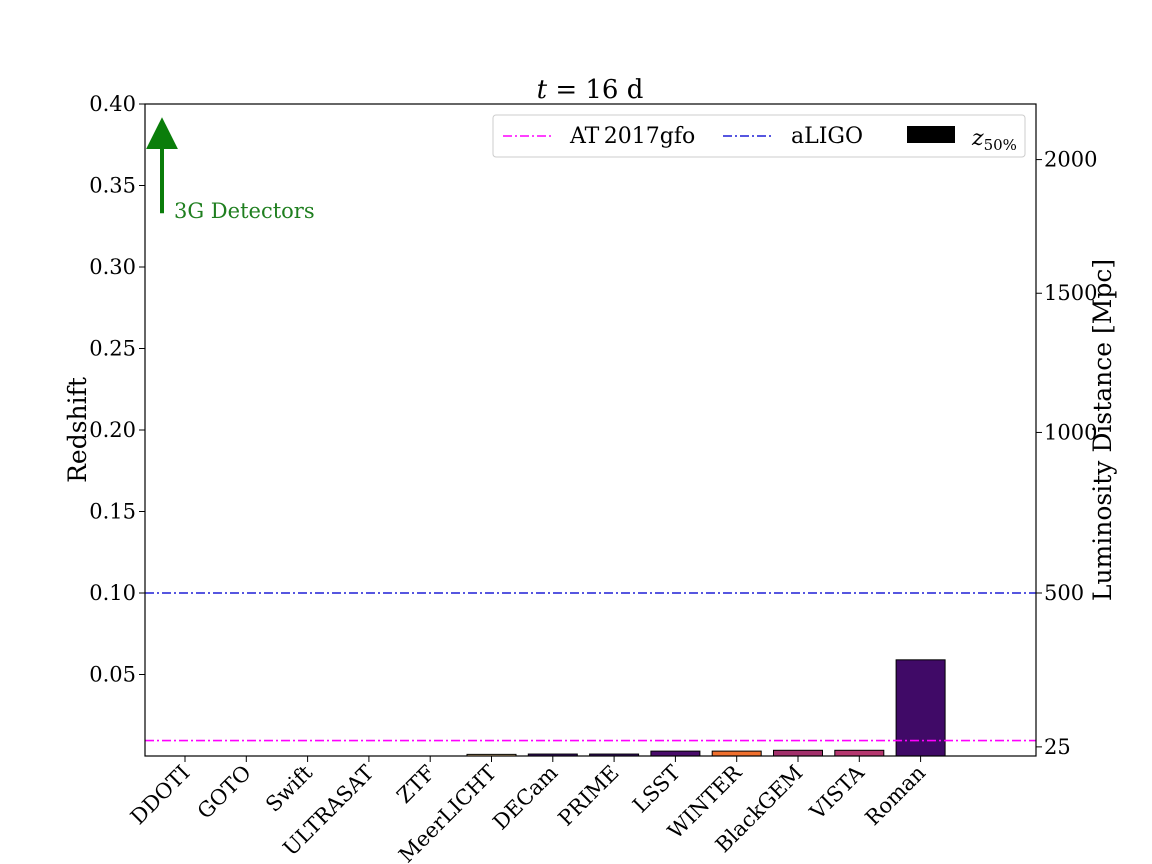 This screenshot has width=1152, height=864. I want to click on y-tick-label: 0.25, so click(112, 349).